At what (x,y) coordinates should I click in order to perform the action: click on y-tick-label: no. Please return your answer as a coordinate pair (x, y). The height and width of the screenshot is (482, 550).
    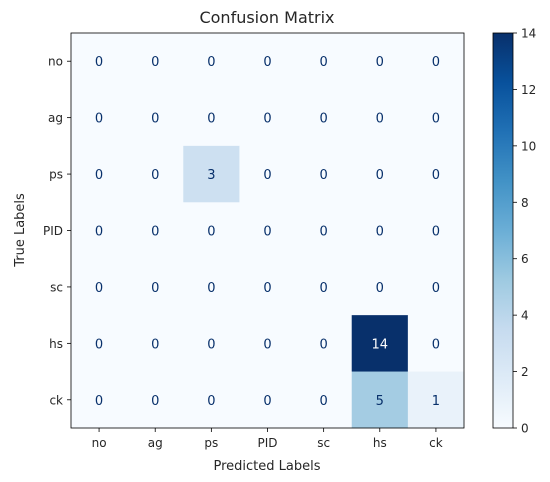
    Looking at the image, I should click on (55, 62).